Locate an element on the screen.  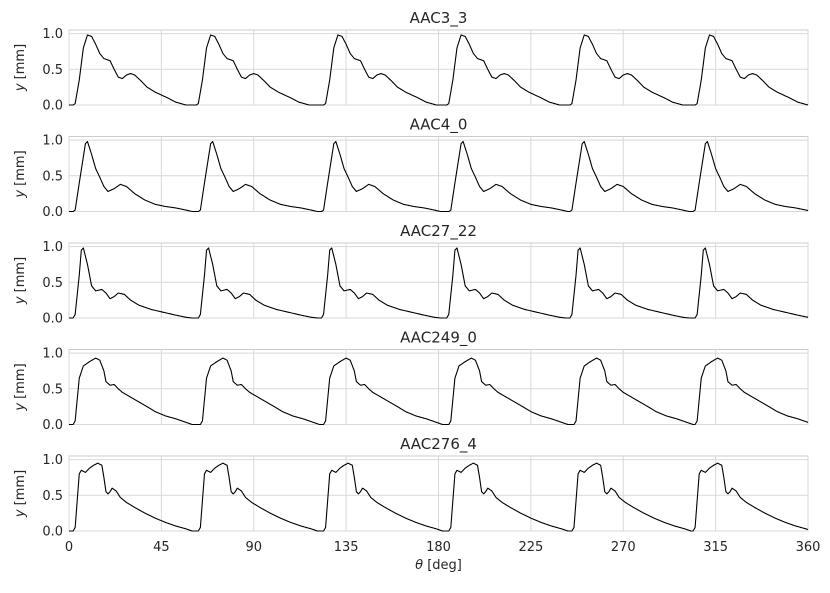
x-axis-label-unit: [deg] is located at coordinates (442, 565).